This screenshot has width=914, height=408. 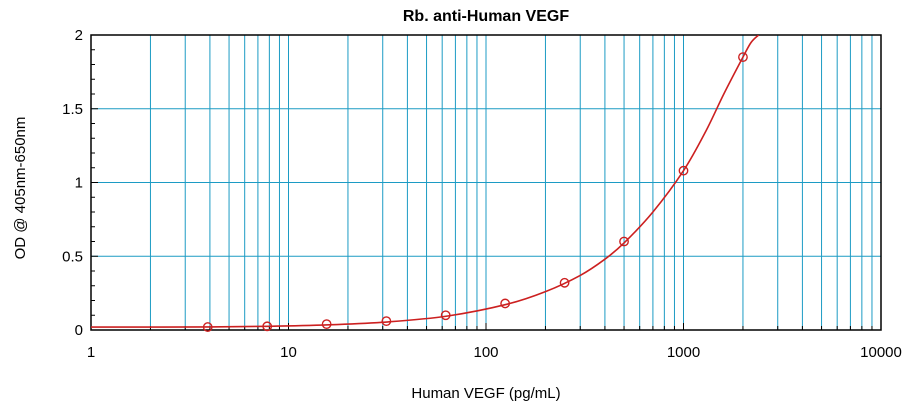 What do you see at coordinates (79, 330) in the screenshot?
I see `y-tick-label: 0` at bounding box center [79, 330].